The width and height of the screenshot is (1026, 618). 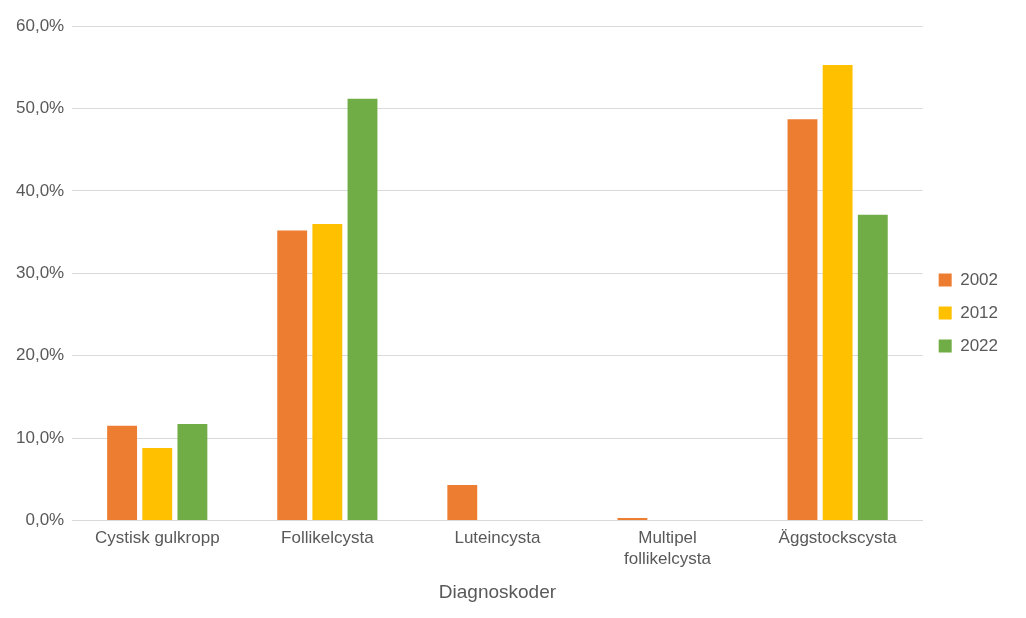 I want to click on y-tick-label: 30,0%, so click(x=40, y=272).